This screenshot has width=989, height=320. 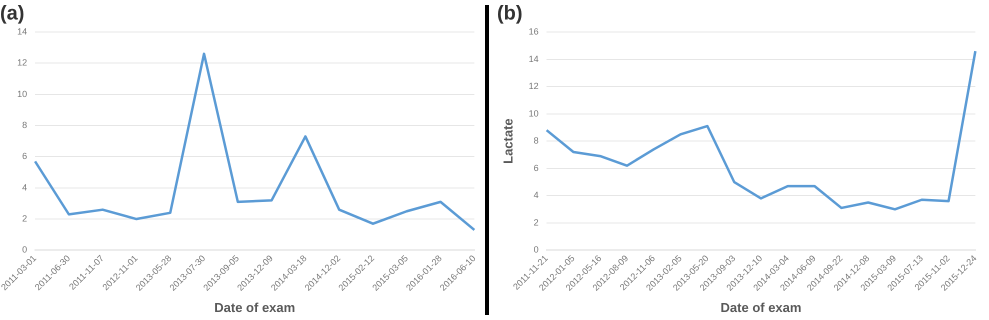 I want to click on y-axis-title: Lactate, so click(x=508, y=141).